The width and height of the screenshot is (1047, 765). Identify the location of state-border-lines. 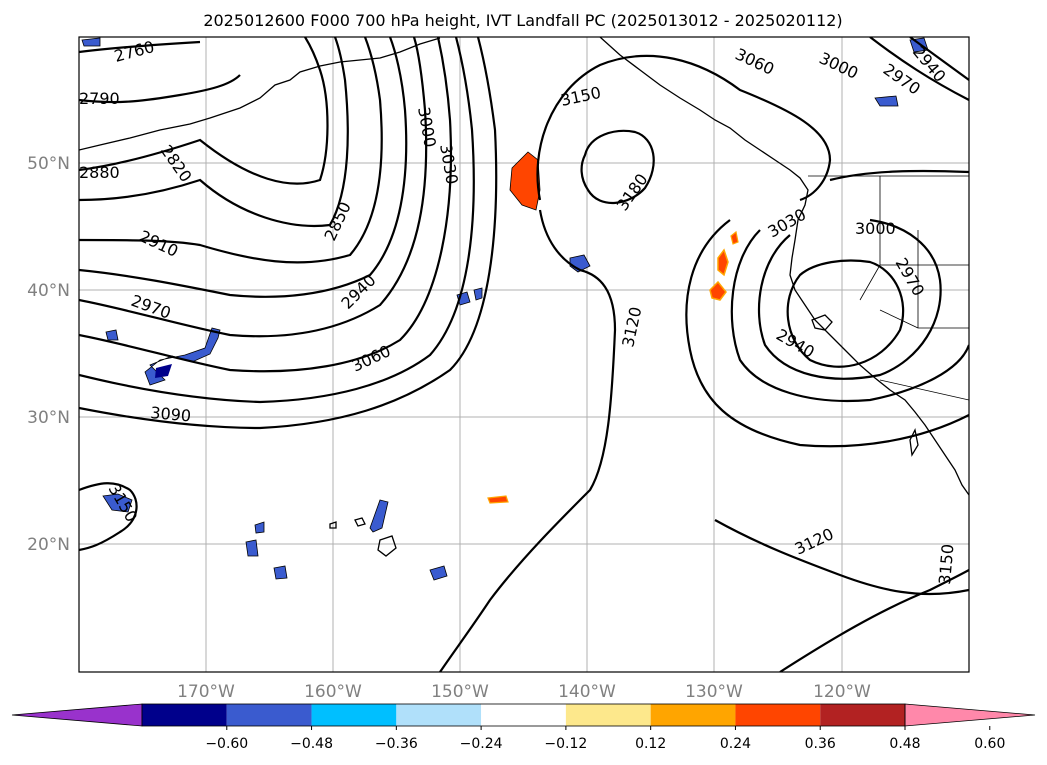
(888, 288).